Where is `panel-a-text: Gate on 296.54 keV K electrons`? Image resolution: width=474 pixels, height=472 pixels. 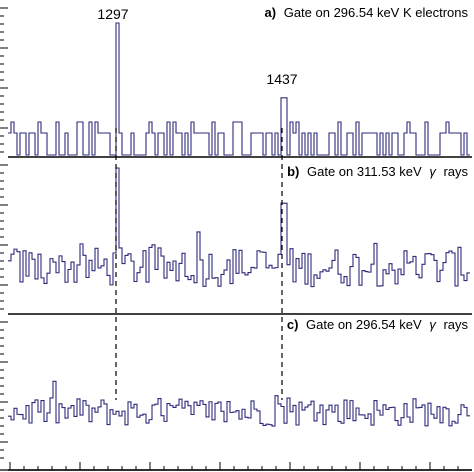
panel-a-text: Gate on 296.54 keV K electrons is located at coordinates (376, 12).